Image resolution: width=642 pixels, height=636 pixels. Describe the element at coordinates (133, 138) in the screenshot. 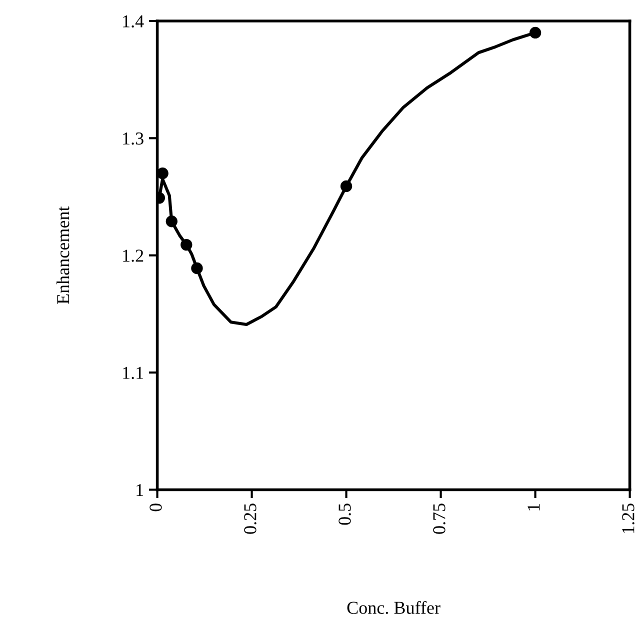

I see `y-tick-label: 1.3` at that location.